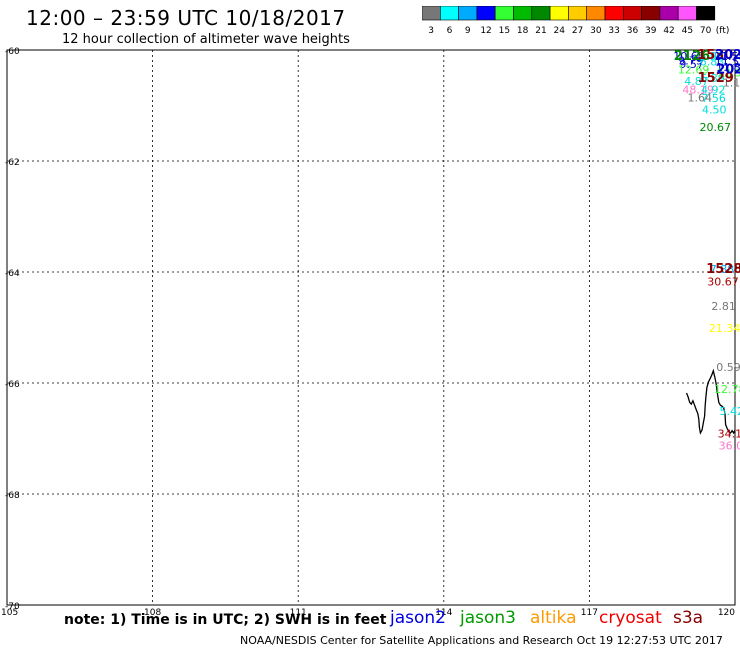 The width and height of the screenshot is (740, 650). I want to click on colorbar-label-39: 39, so click(651, 31).